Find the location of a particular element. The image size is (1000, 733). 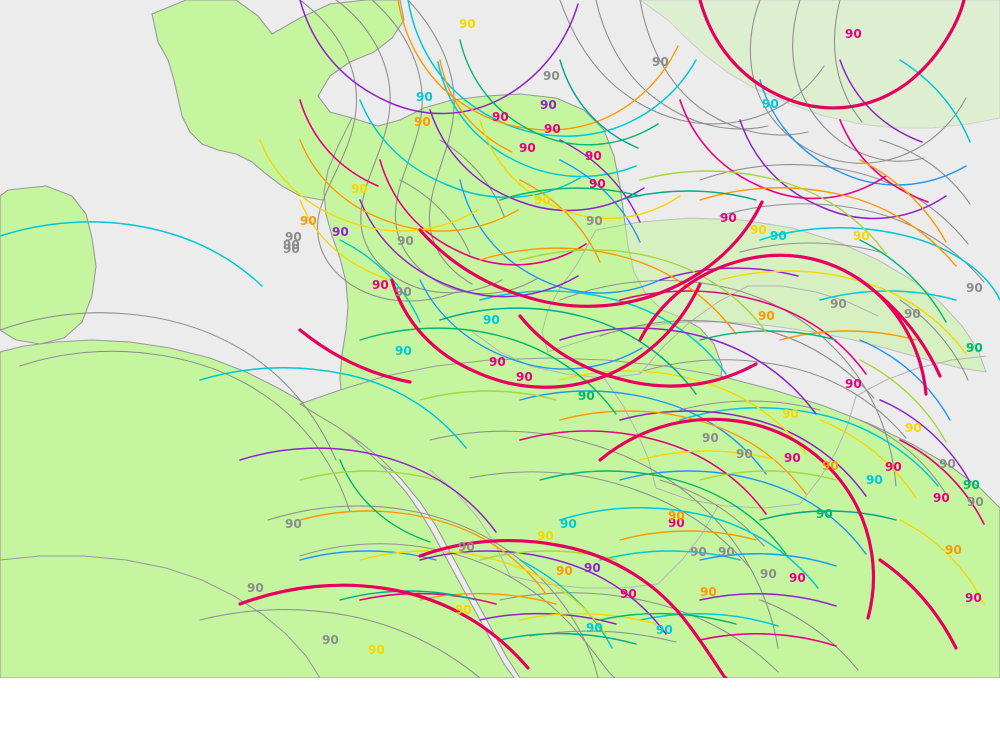

land-ireland is located at coordinates (48, 265).